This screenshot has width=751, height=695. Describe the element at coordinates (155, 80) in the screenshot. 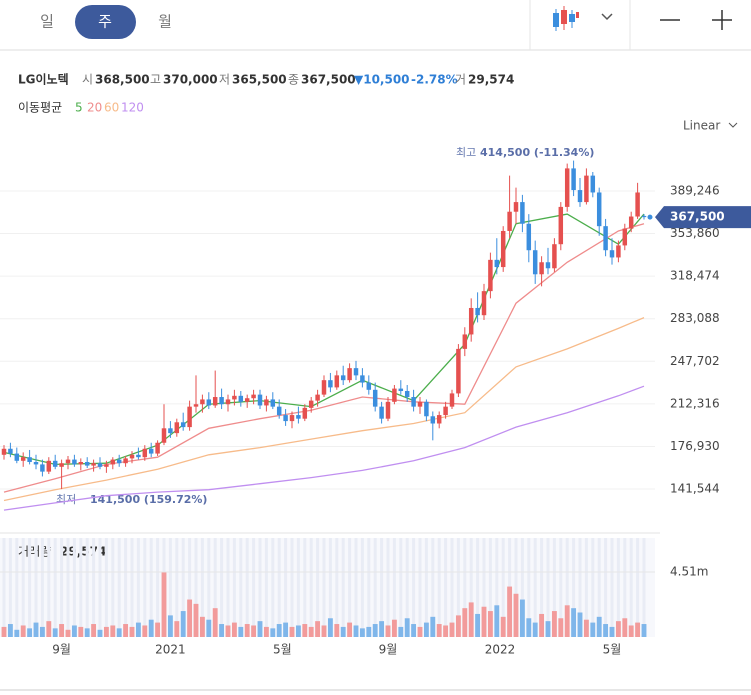

I see `high-label: 고` at that location.